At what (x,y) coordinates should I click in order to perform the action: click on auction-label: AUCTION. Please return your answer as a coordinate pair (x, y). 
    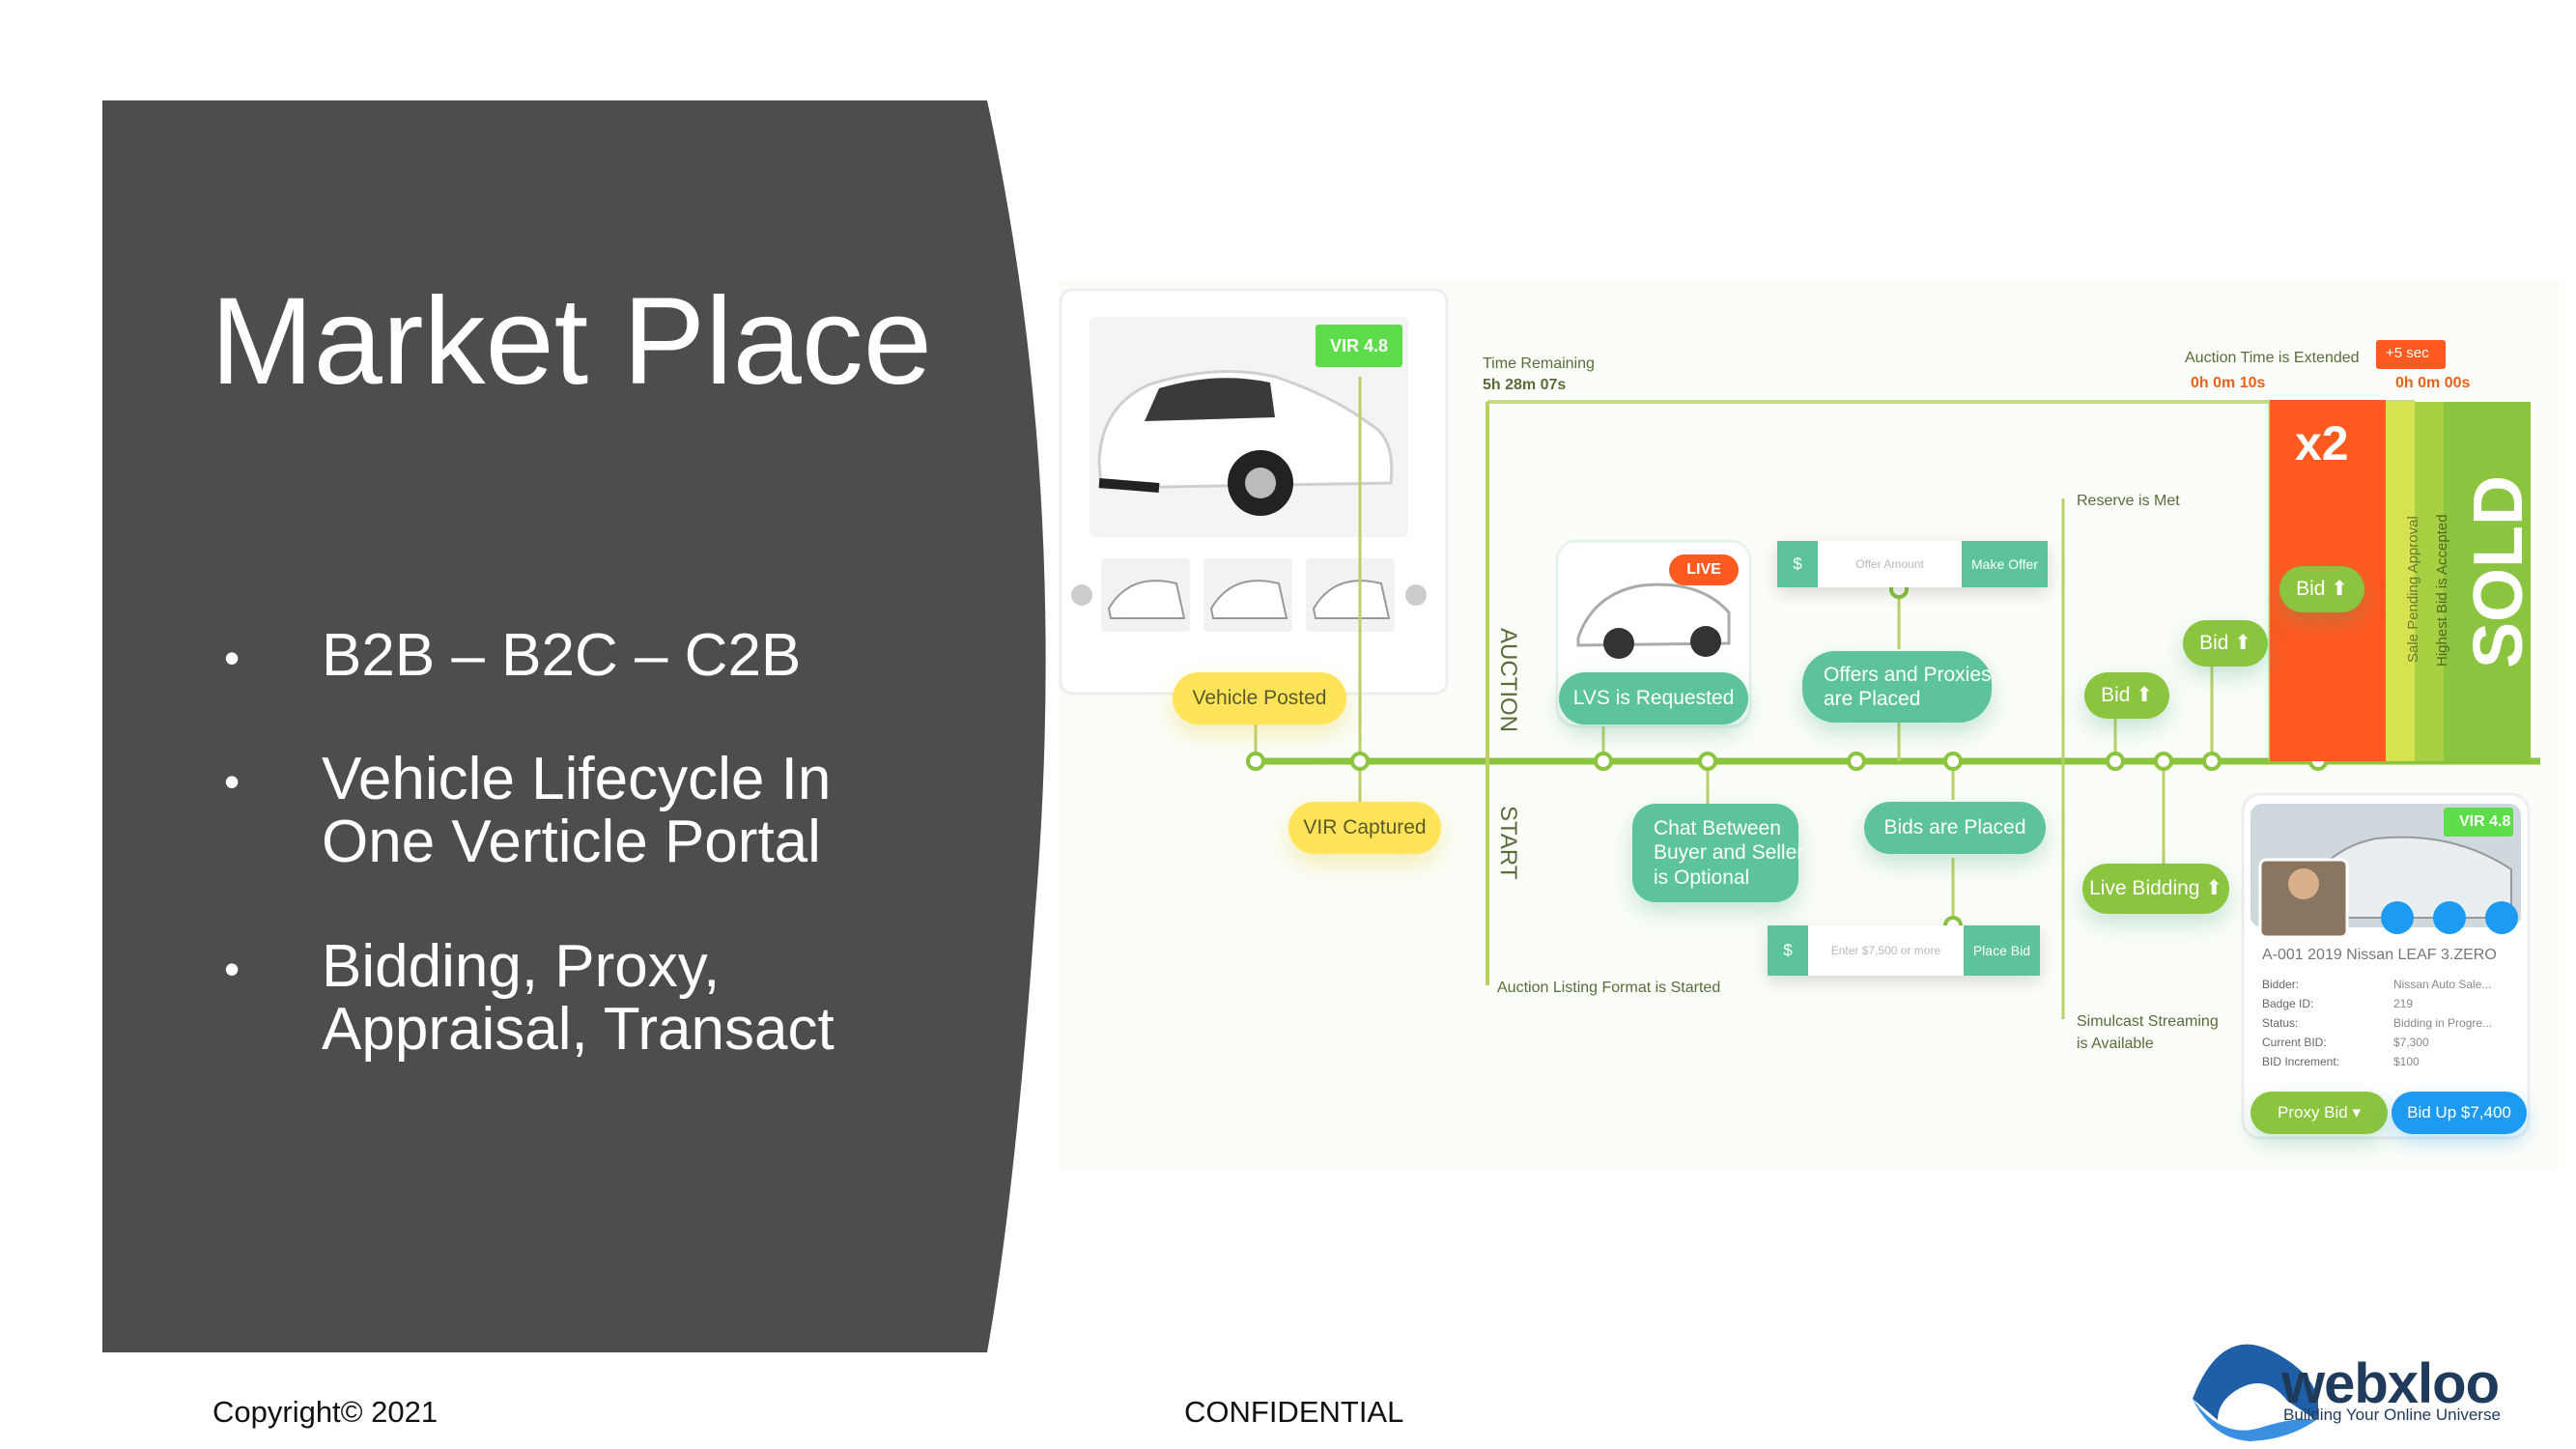
    Looking at the image, I should click on (1508, 680).